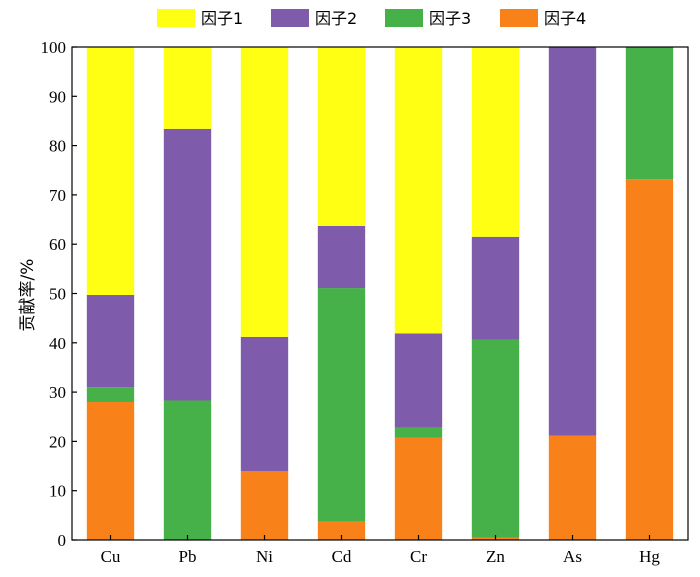 The width and height of the screenshot is (700, 577). What do you see at coordinates (565, 18) in the screenshot?
I see `legend-label-4: 因子4` at bounding box center [565, 18].